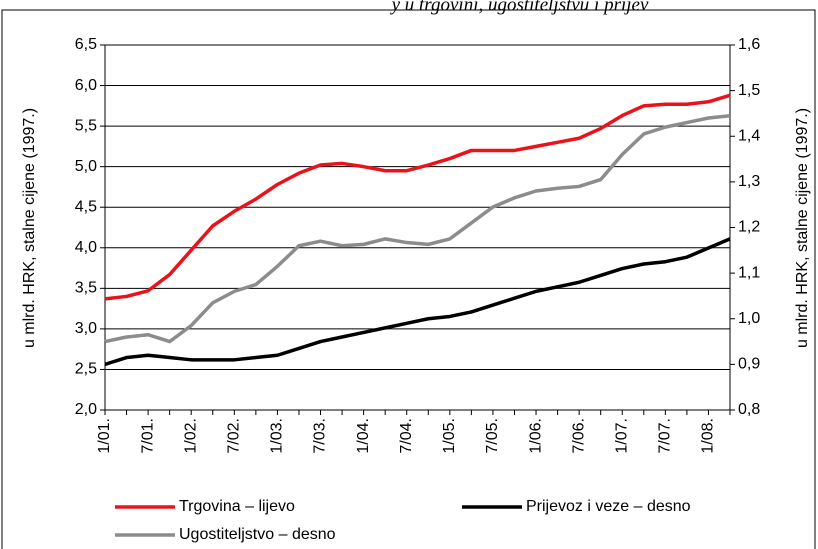  I want to click on x-tick-label: 7/05., so click(492, 436).